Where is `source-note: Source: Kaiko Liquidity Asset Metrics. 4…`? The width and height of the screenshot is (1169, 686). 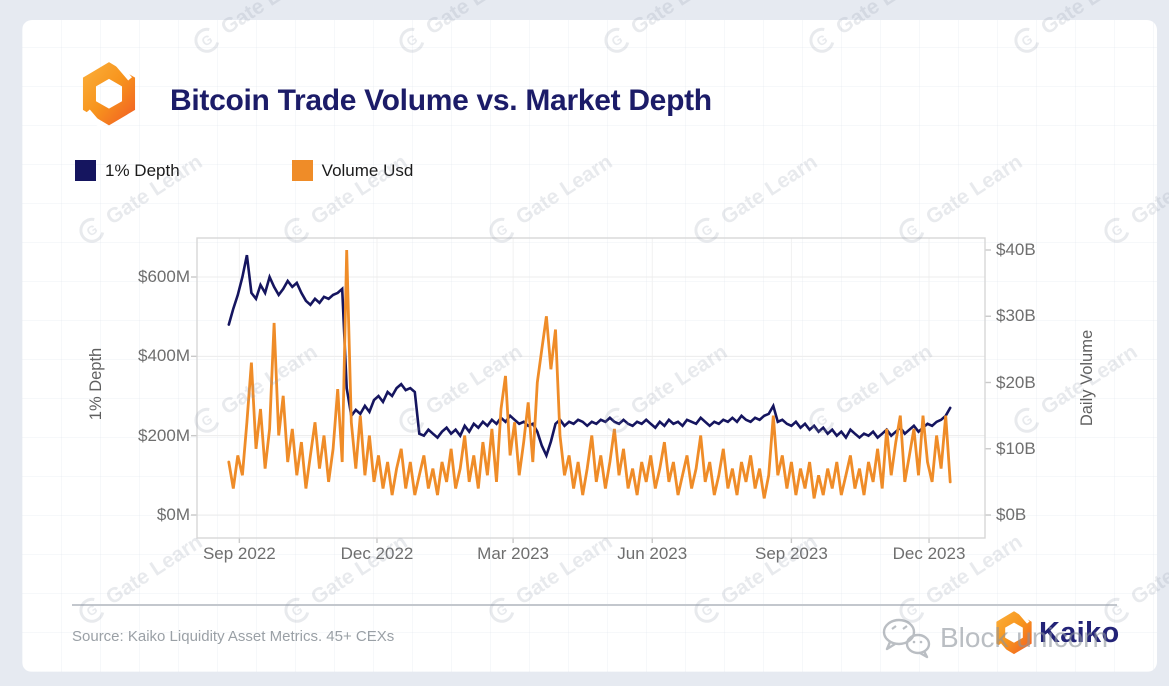
source-note: Source: Kaiko Liquidity Asset Metrics. 4… is located at coordinates (233, 636).